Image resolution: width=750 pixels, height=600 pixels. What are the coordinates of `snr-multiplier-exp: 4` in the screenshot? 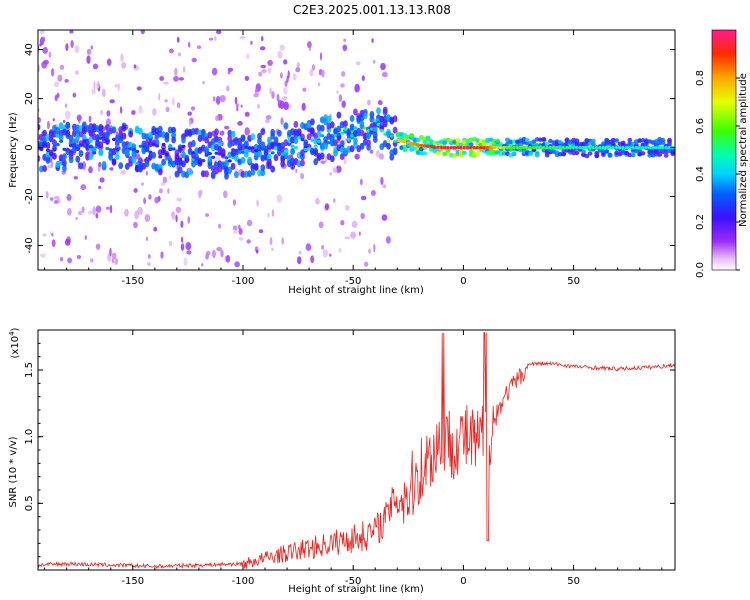 It's located at (12, 333).